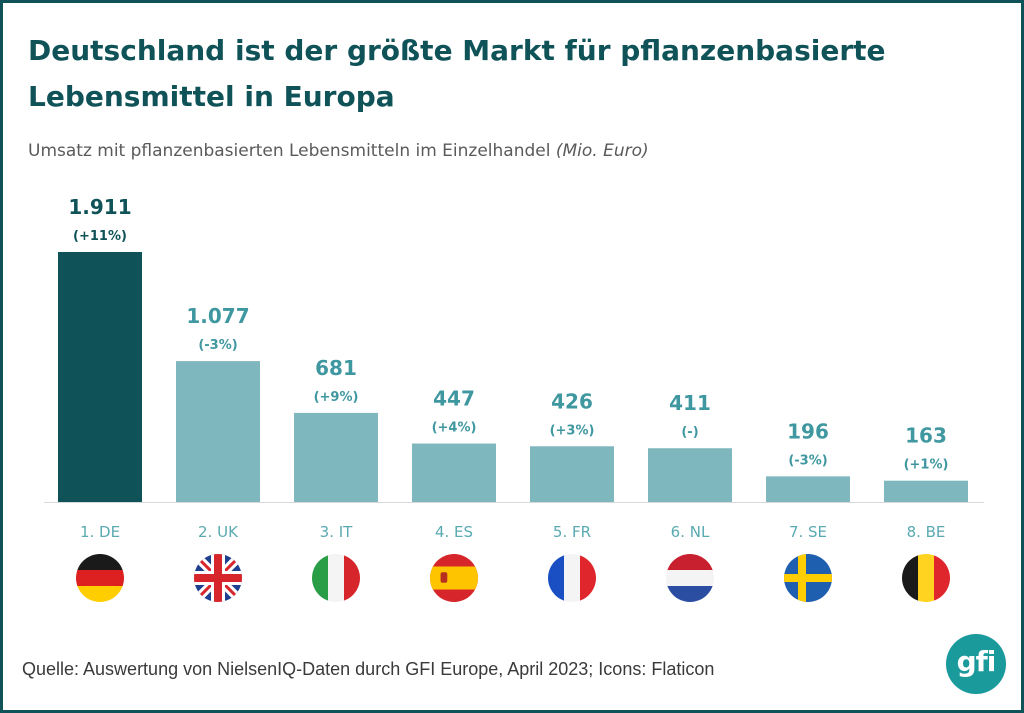  I want to click on bar-change-label: (+4%), so click(454, 428).